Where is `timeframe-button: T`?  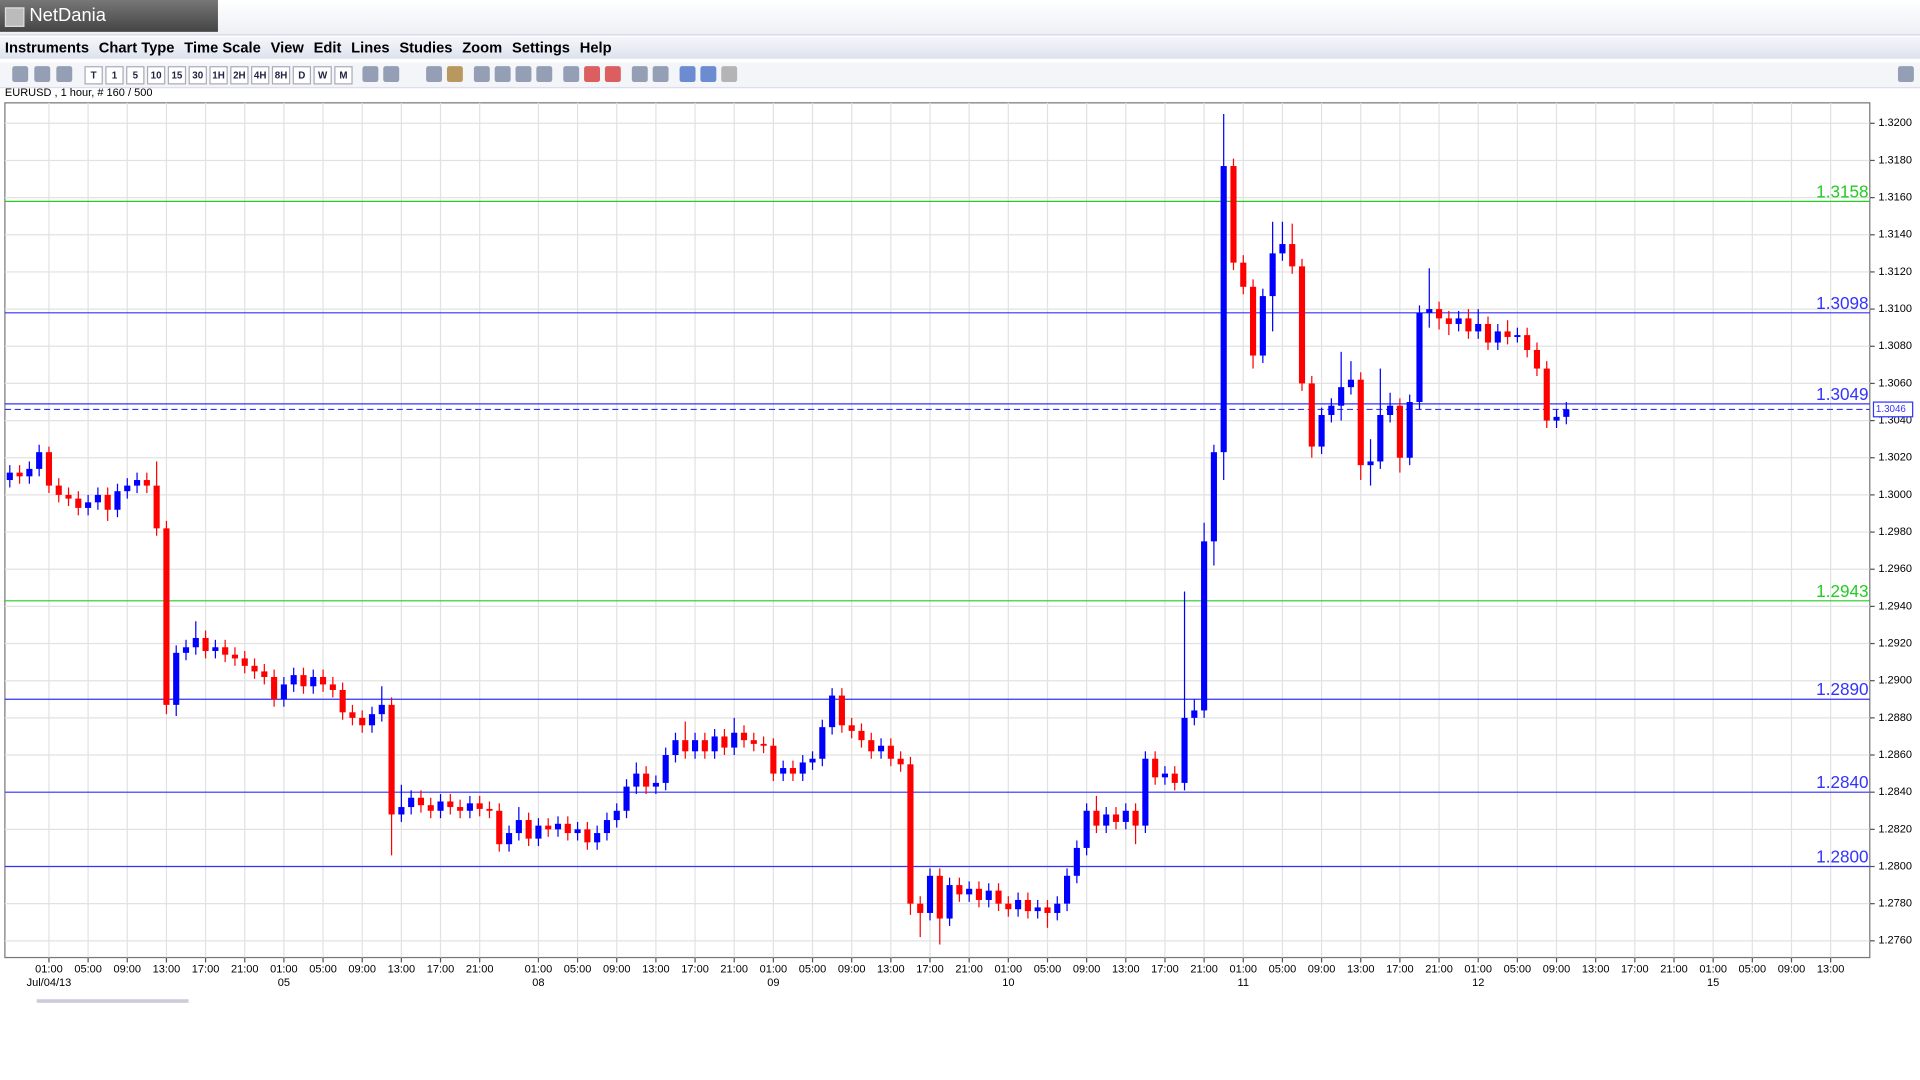 timeframe-button: T is located at coordinates (93, 75).